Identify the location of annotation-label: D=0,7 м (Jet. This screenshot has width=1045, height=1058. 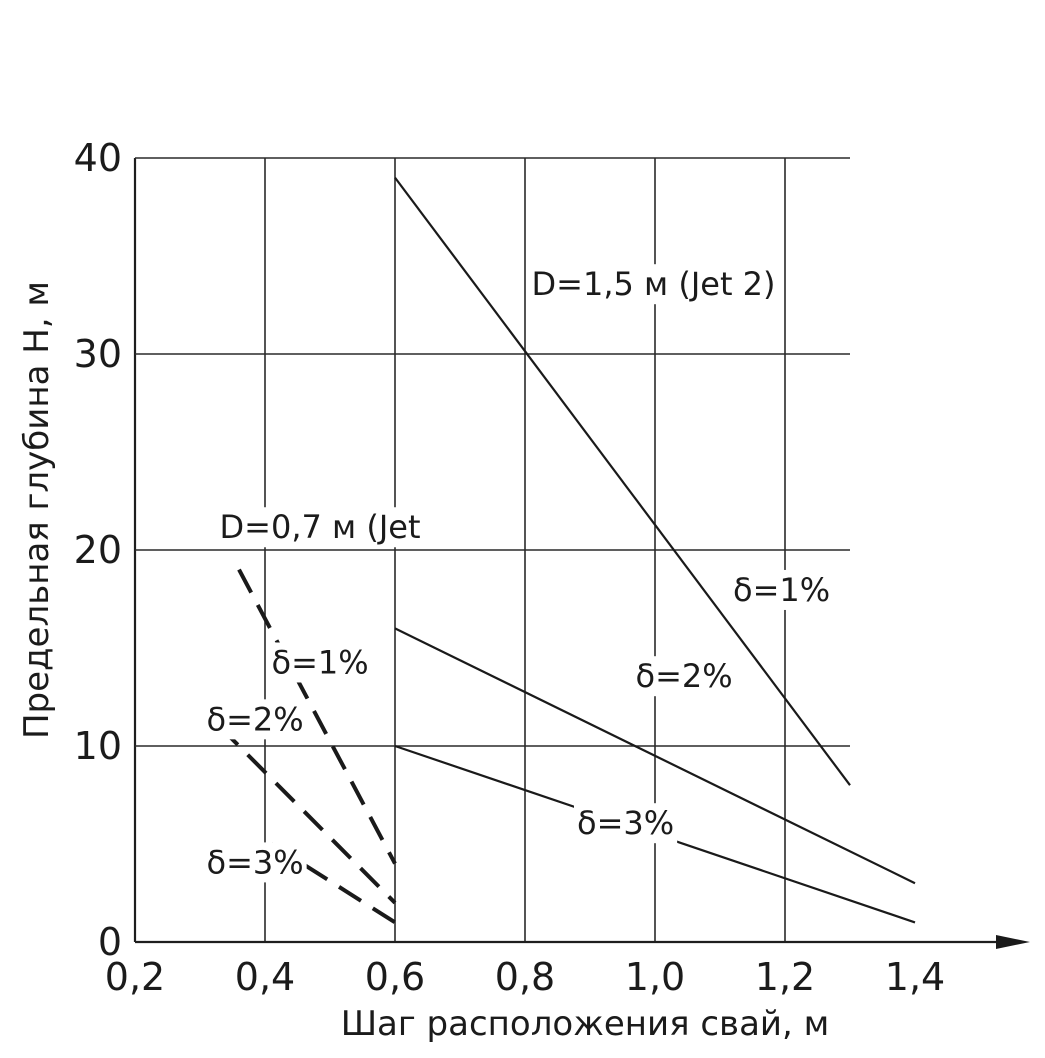
(320, 527).